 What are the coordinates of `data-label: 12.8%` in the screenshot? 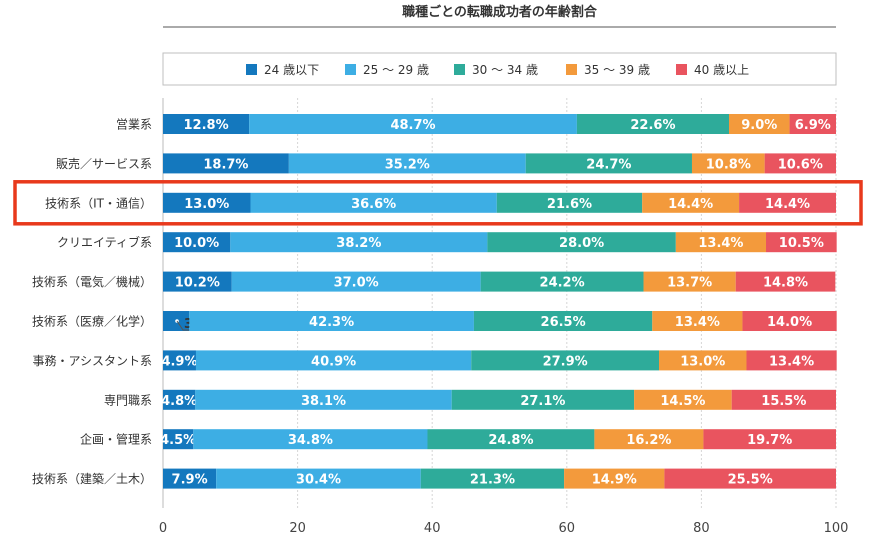 It's located at (206, 125).